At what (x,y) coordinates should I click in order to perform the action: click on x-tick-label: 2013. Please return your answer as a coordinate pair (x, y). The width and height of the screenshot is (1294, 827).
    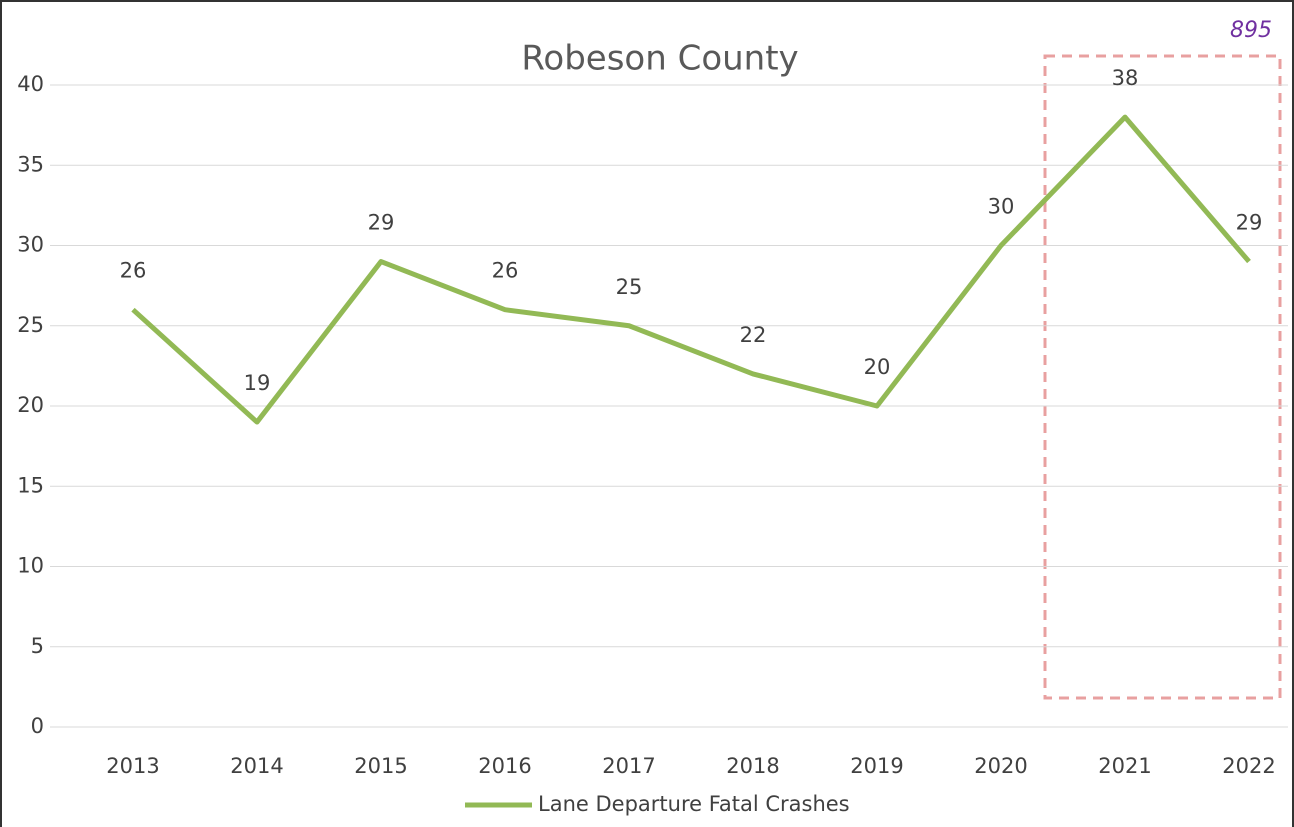
    Looking at the image, I should click on (132, 766).